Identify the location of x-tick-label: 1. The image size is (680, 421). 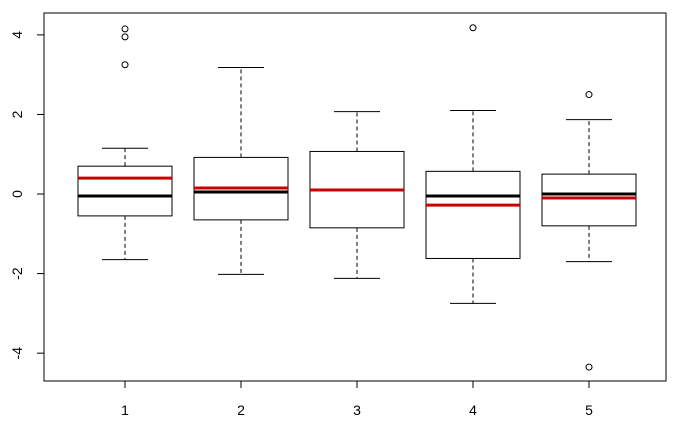
(125, 410).